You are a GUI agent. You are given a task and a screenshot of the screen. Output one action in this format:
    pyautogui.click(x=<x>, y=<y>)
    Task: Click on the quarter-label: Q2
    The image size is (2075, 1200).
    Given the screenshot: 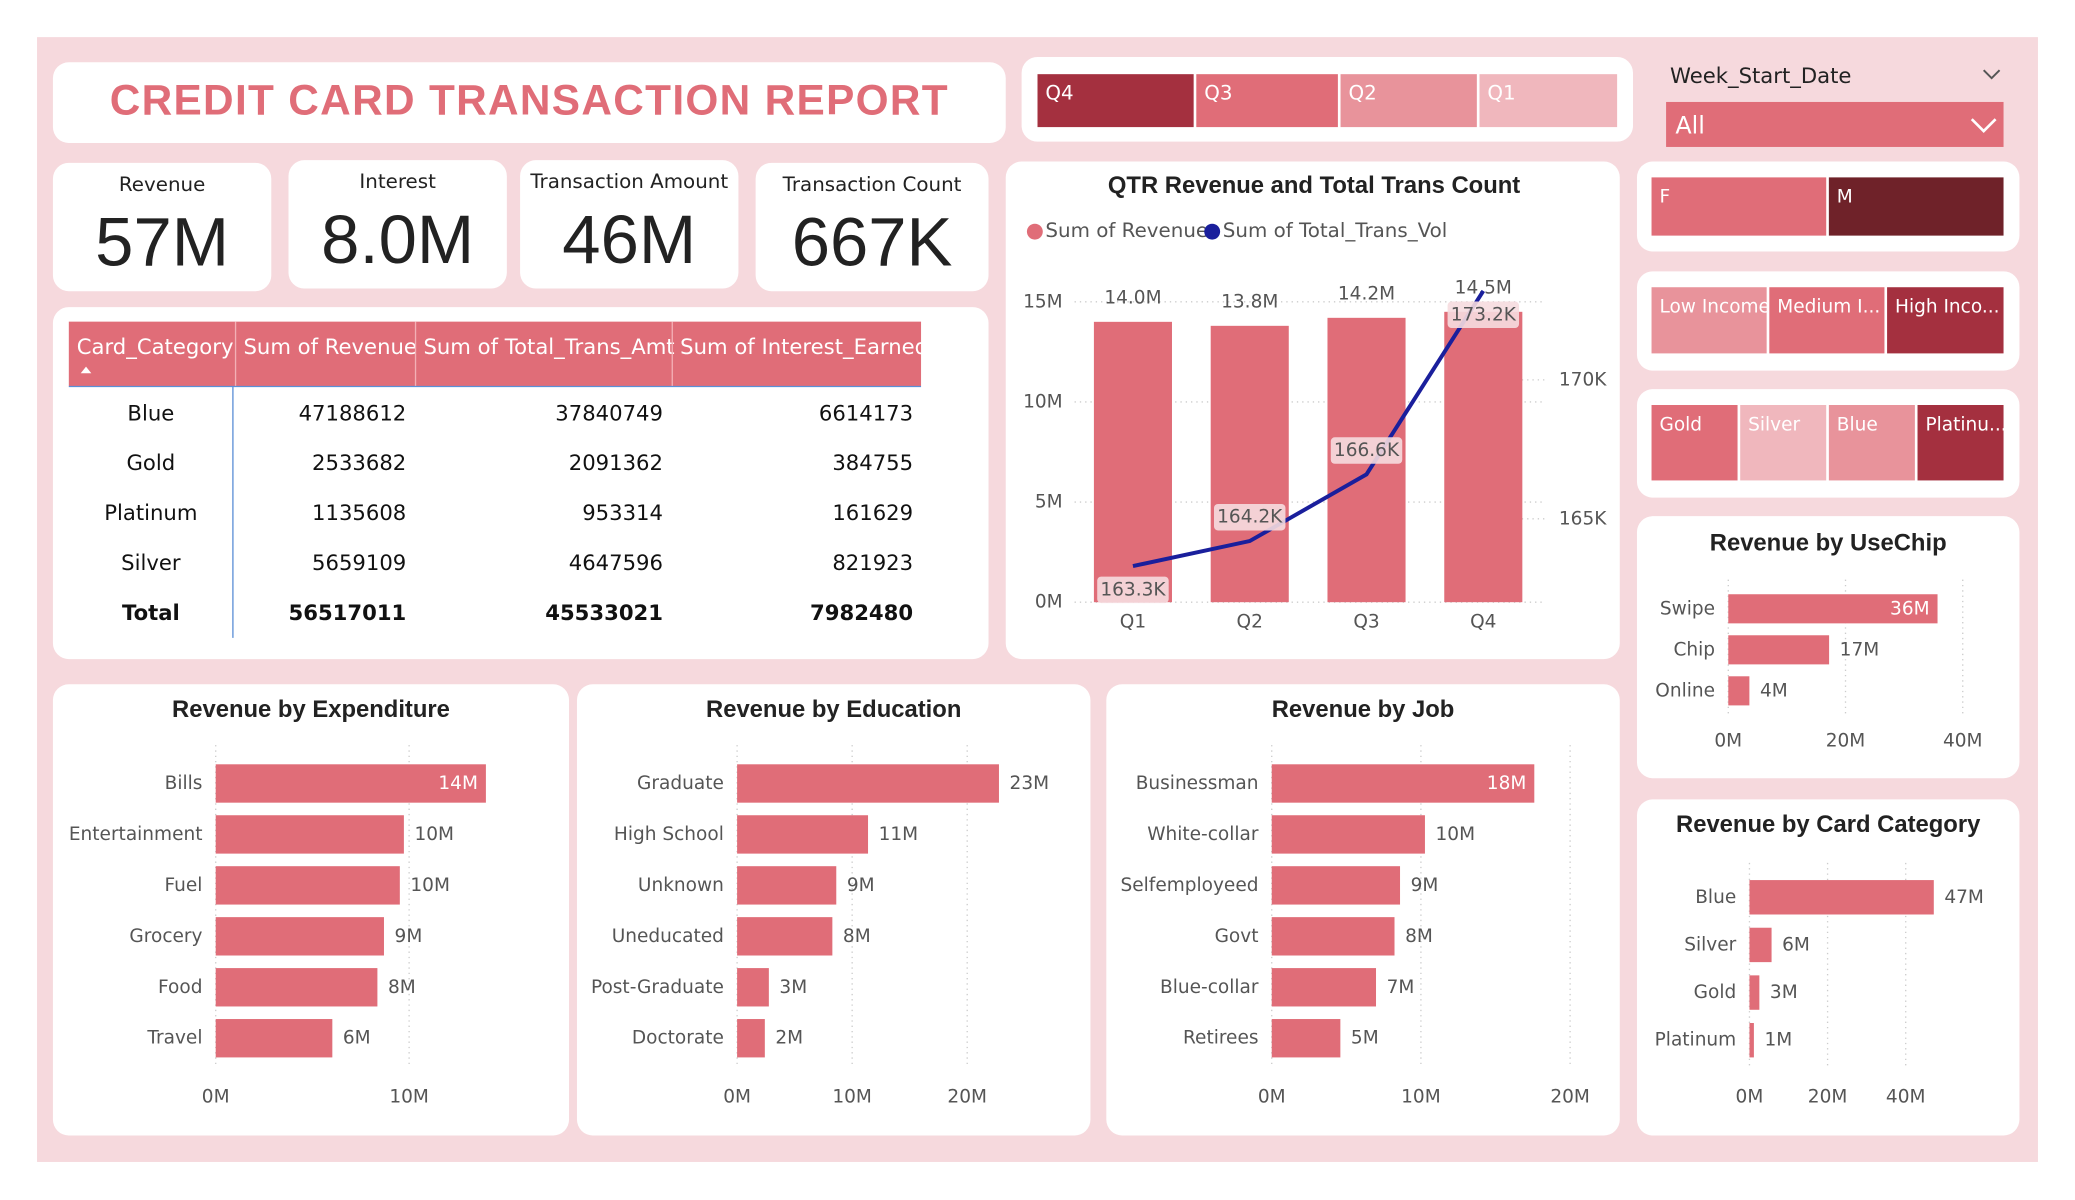 What is the action you would take?
    pyautogui.click(x=1362, y=93)
    